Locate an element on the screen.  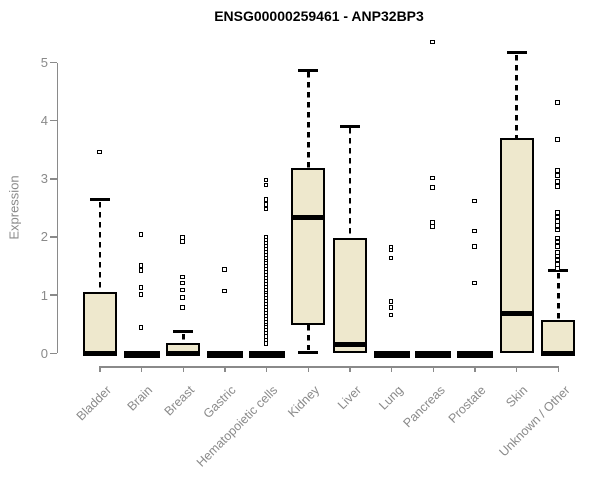
x-tick-label: Hematopoietic cells is located at coordinates (237, 426).